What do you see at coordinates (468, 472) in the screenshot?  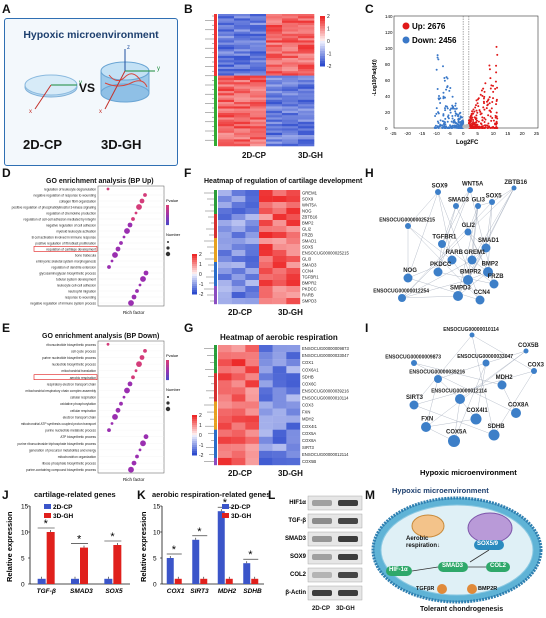 I see `panel-i-caption: Hypoxic microenvironment` at bounding box center [468, 472].